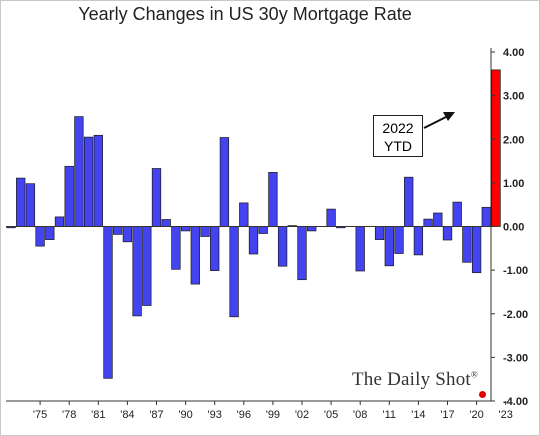  What do you see at coordinates (302, 253) in the screenshot?
I see `bar-2002` at bounding box center [302, 253].